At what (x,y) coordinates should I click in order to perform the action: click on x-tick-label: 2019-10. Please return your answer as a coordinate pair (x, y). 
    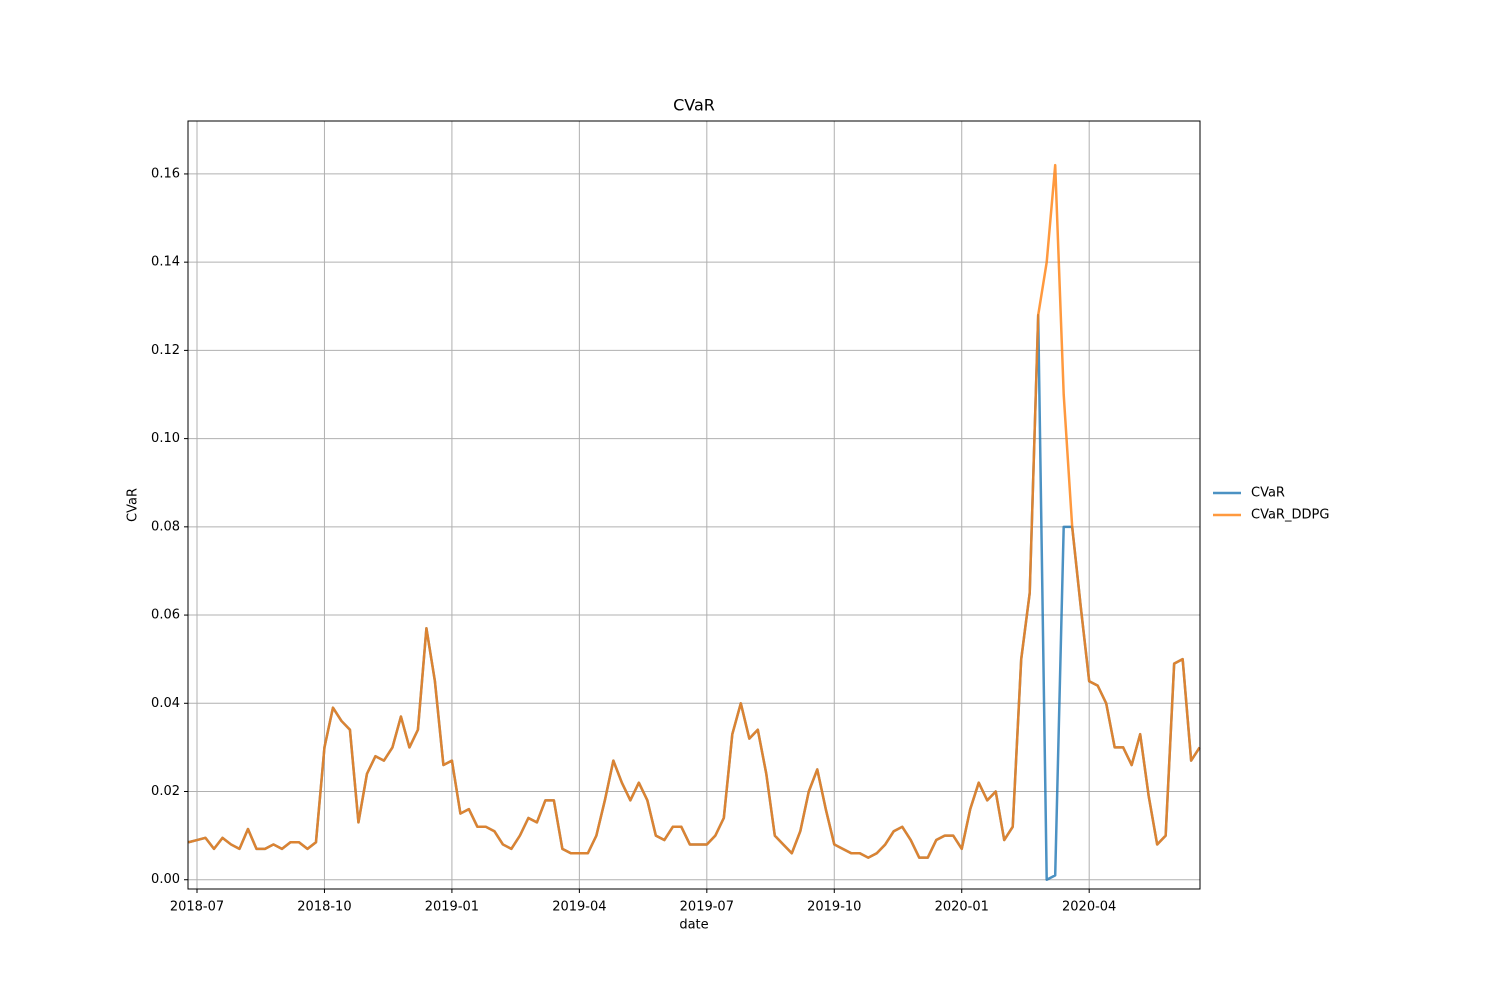
    Looking at the image, I should click on (834, 907).